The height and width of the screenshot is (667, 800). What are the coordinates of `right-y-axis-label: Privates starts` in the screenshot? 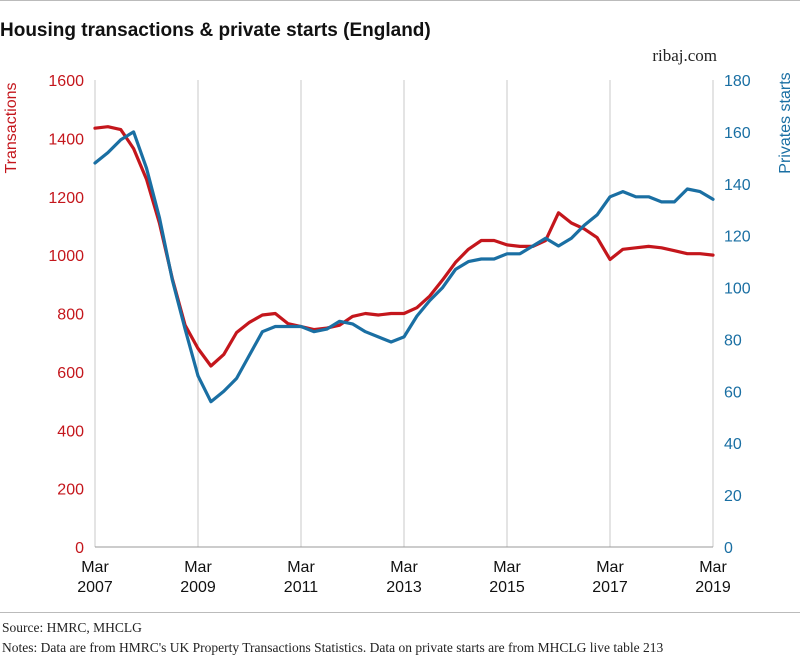 It's located at (785, 122).